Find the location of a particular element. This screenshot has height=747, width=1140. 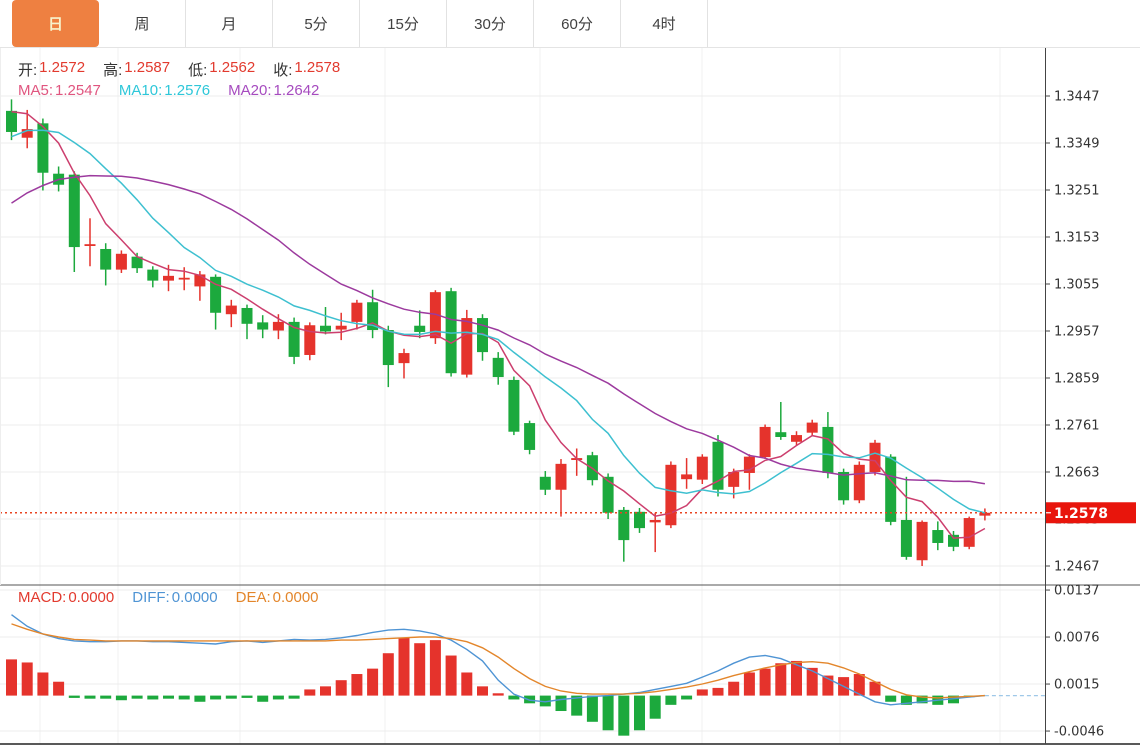

diff-label: DIFF: is located at coordinates (151, 597).